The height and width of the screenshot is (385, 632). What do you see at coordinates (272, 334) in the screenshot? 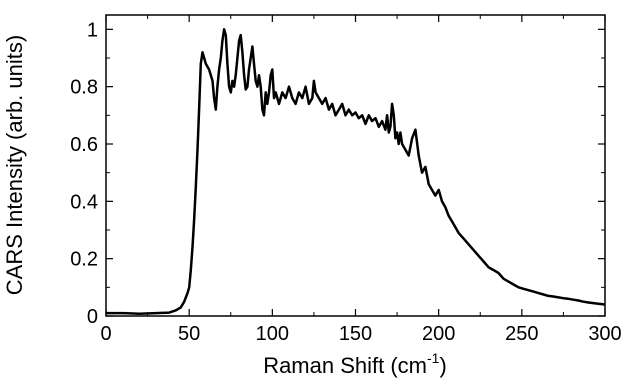
I see `x-tick-label: 100` at bounding box center [272, 334].